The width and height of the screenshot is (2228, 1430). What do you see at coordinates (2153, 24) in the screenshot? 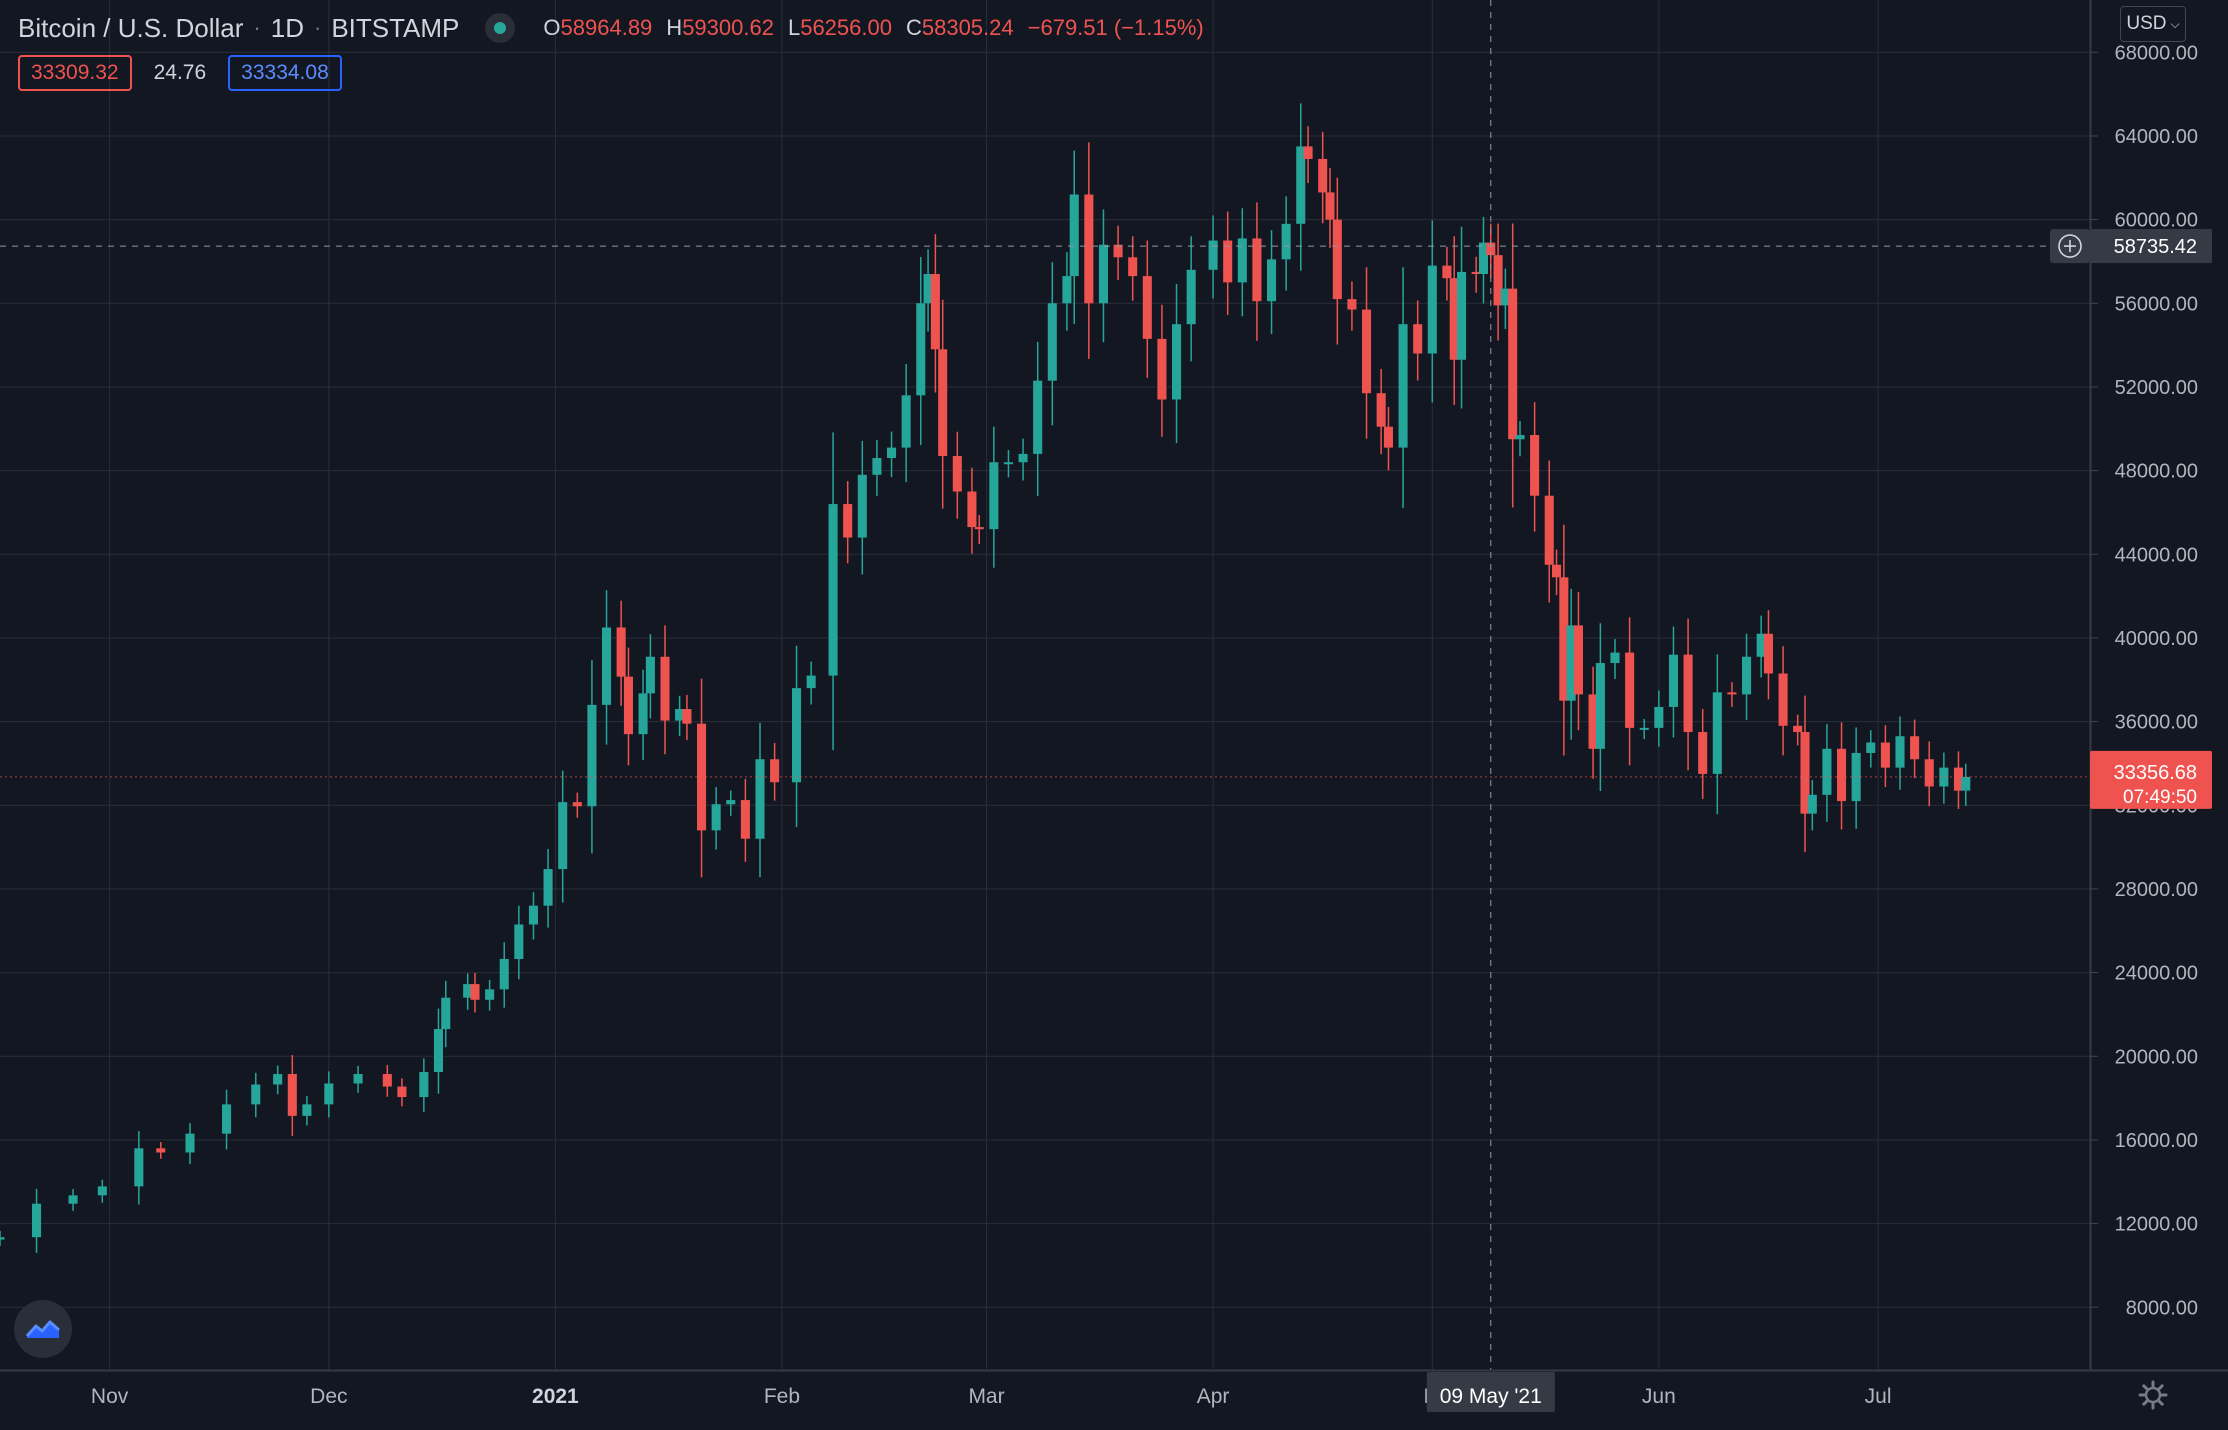
I see `currency-dropdown: USD ⌵` at bounding box center [2153, 24].